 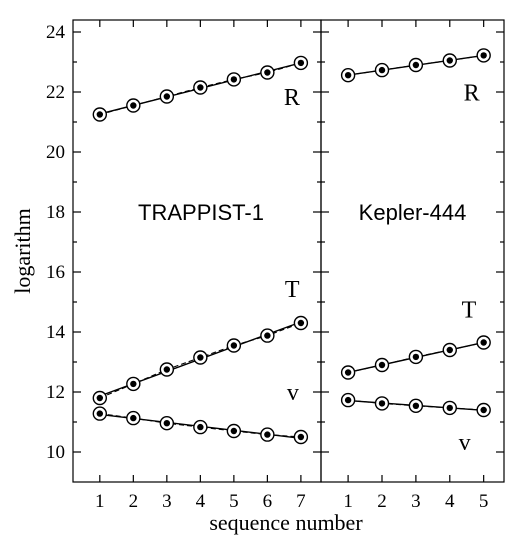 I want to click on y-tick-label: 22, so click(x=55, y=92).